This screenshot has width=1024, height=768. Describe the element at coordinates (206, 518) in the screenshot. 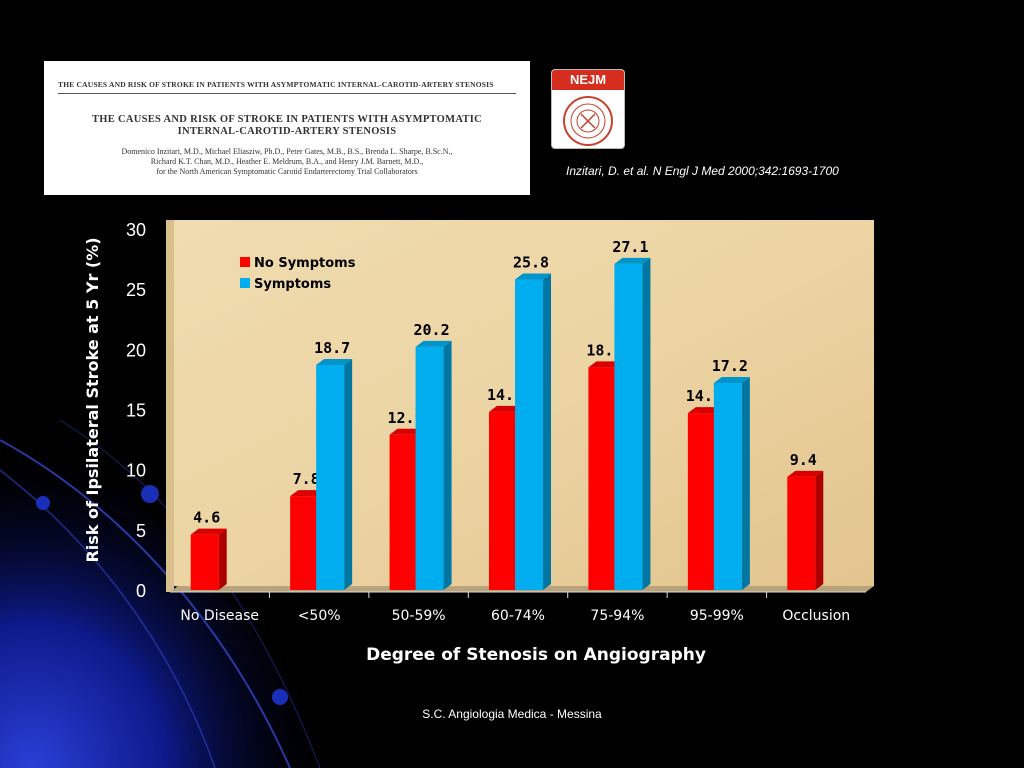

I see `data-label: 4.6` at that location.